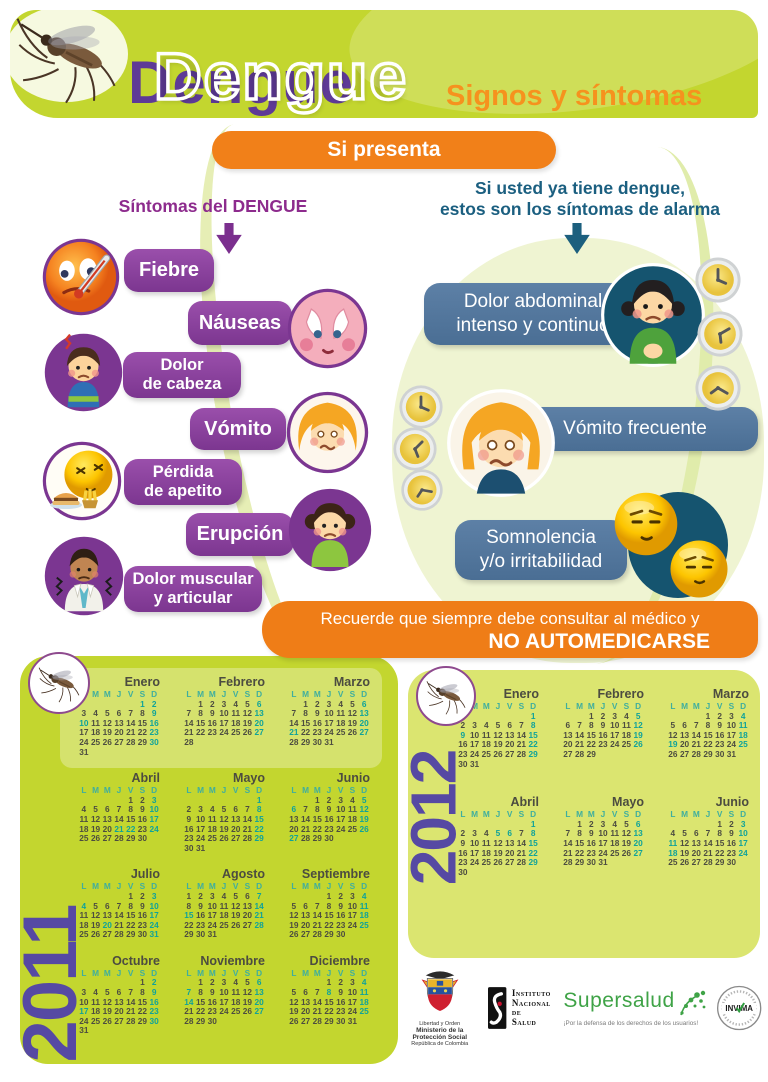  I want to click on clock-icon, so click(718, 280).